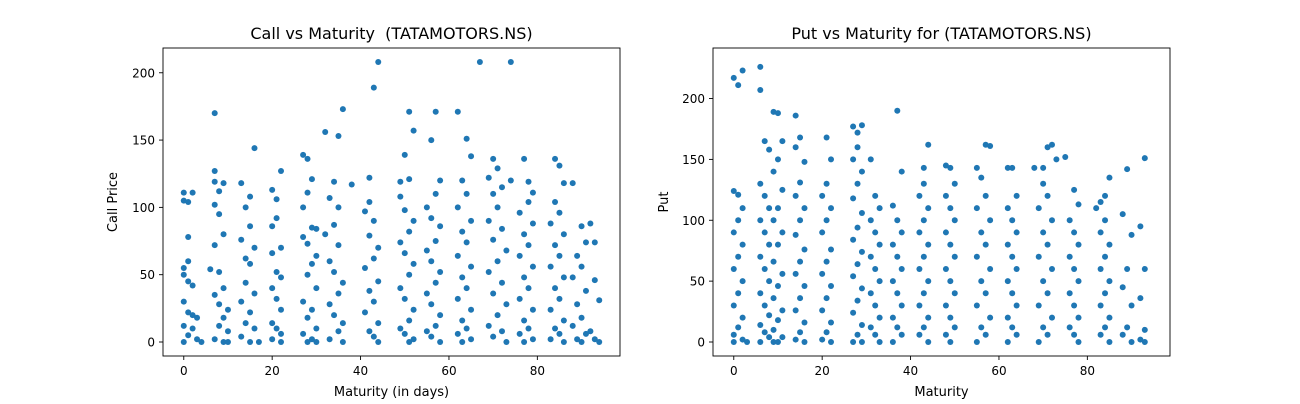  Describe the element at coordinates (1087, 371) in the screenshot. I see `put-x-tick-label: 80` at that location.